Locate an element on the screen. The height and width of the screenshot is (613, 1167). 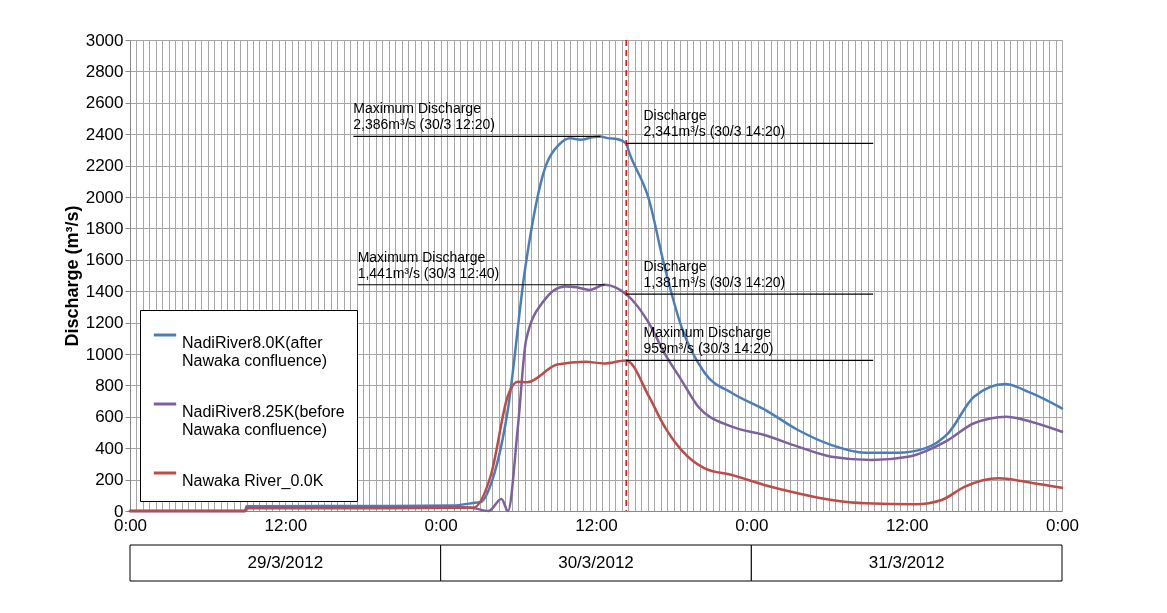
legend-label: NadiRiver8.25K(before Nawaka confluence) is located at coordinates (263, 420).